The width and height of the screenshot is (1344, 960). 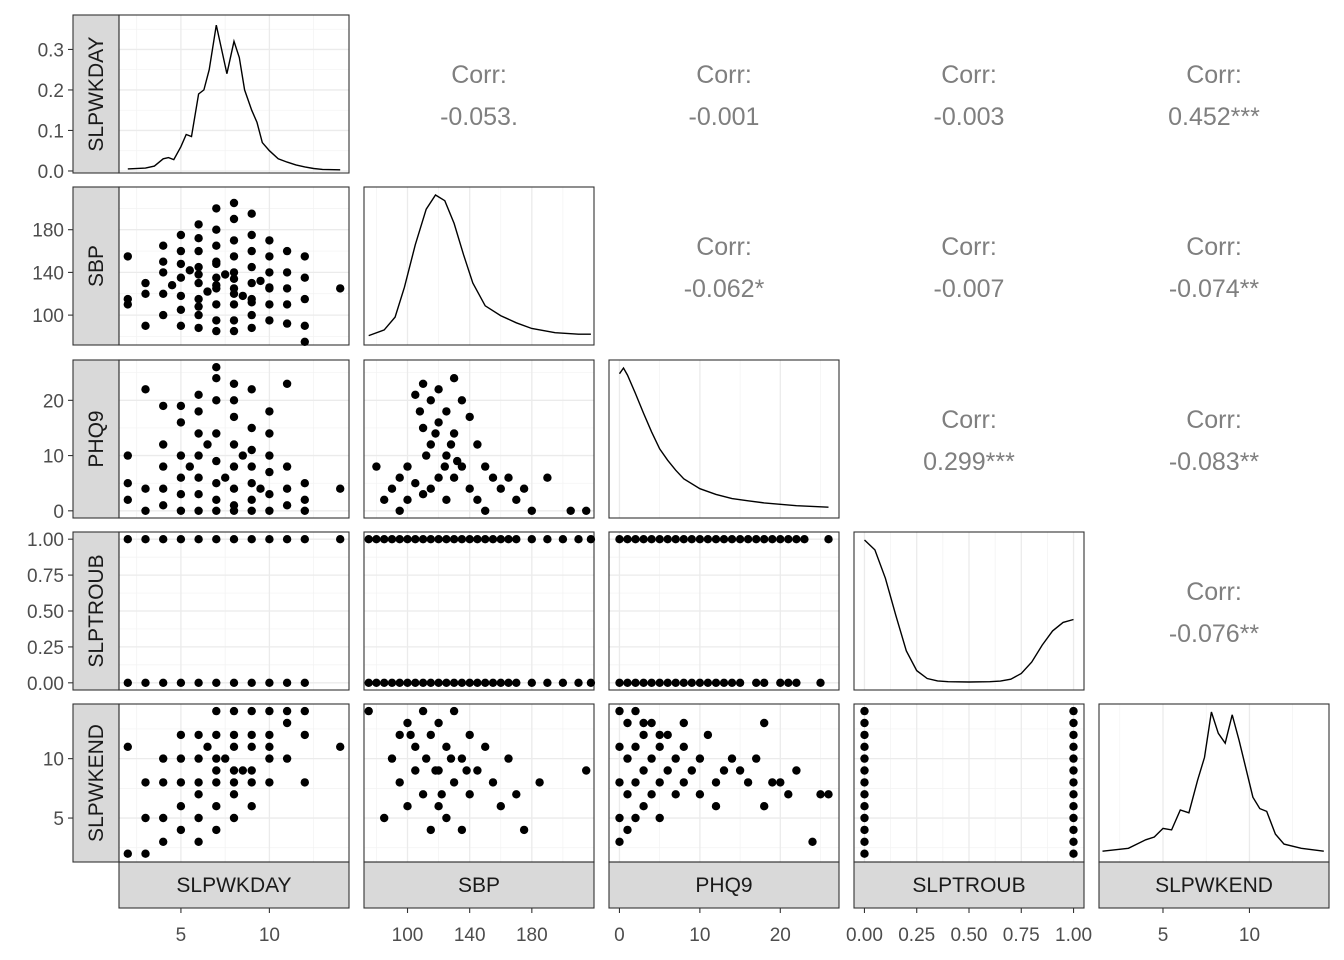 What do you see at coordinates (96, 93) in the screenshot?
I see `row-strip-label: SLPWKDAY` at bounding box center [96, 93].